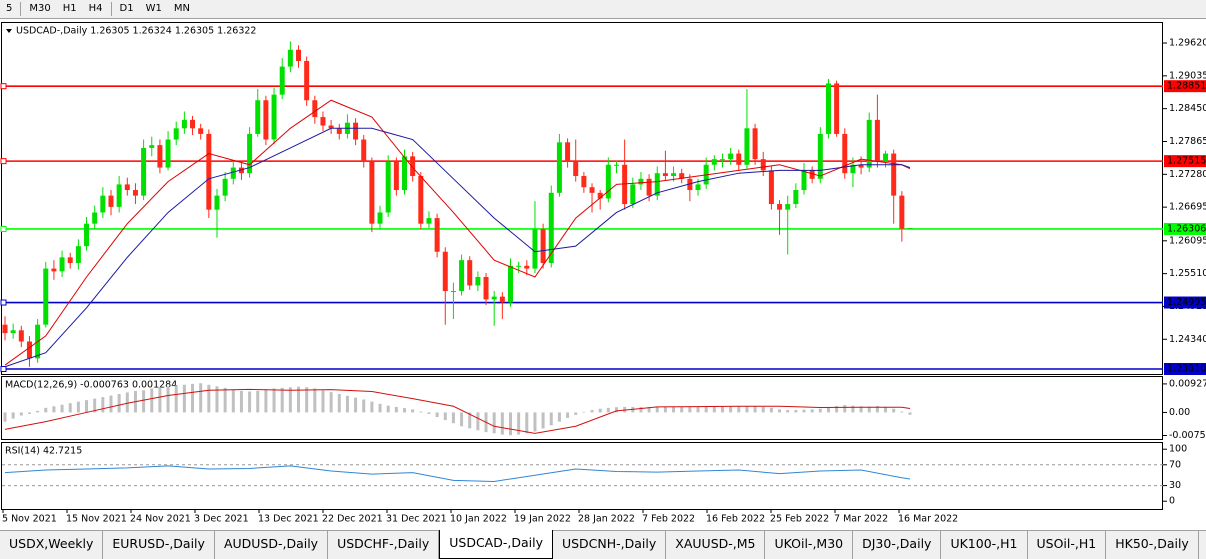  What do you see at coordinates (1187, 43) in the screenshot?
I see `y-tick-label: 1.29620` at bounding box center [1187, 43].